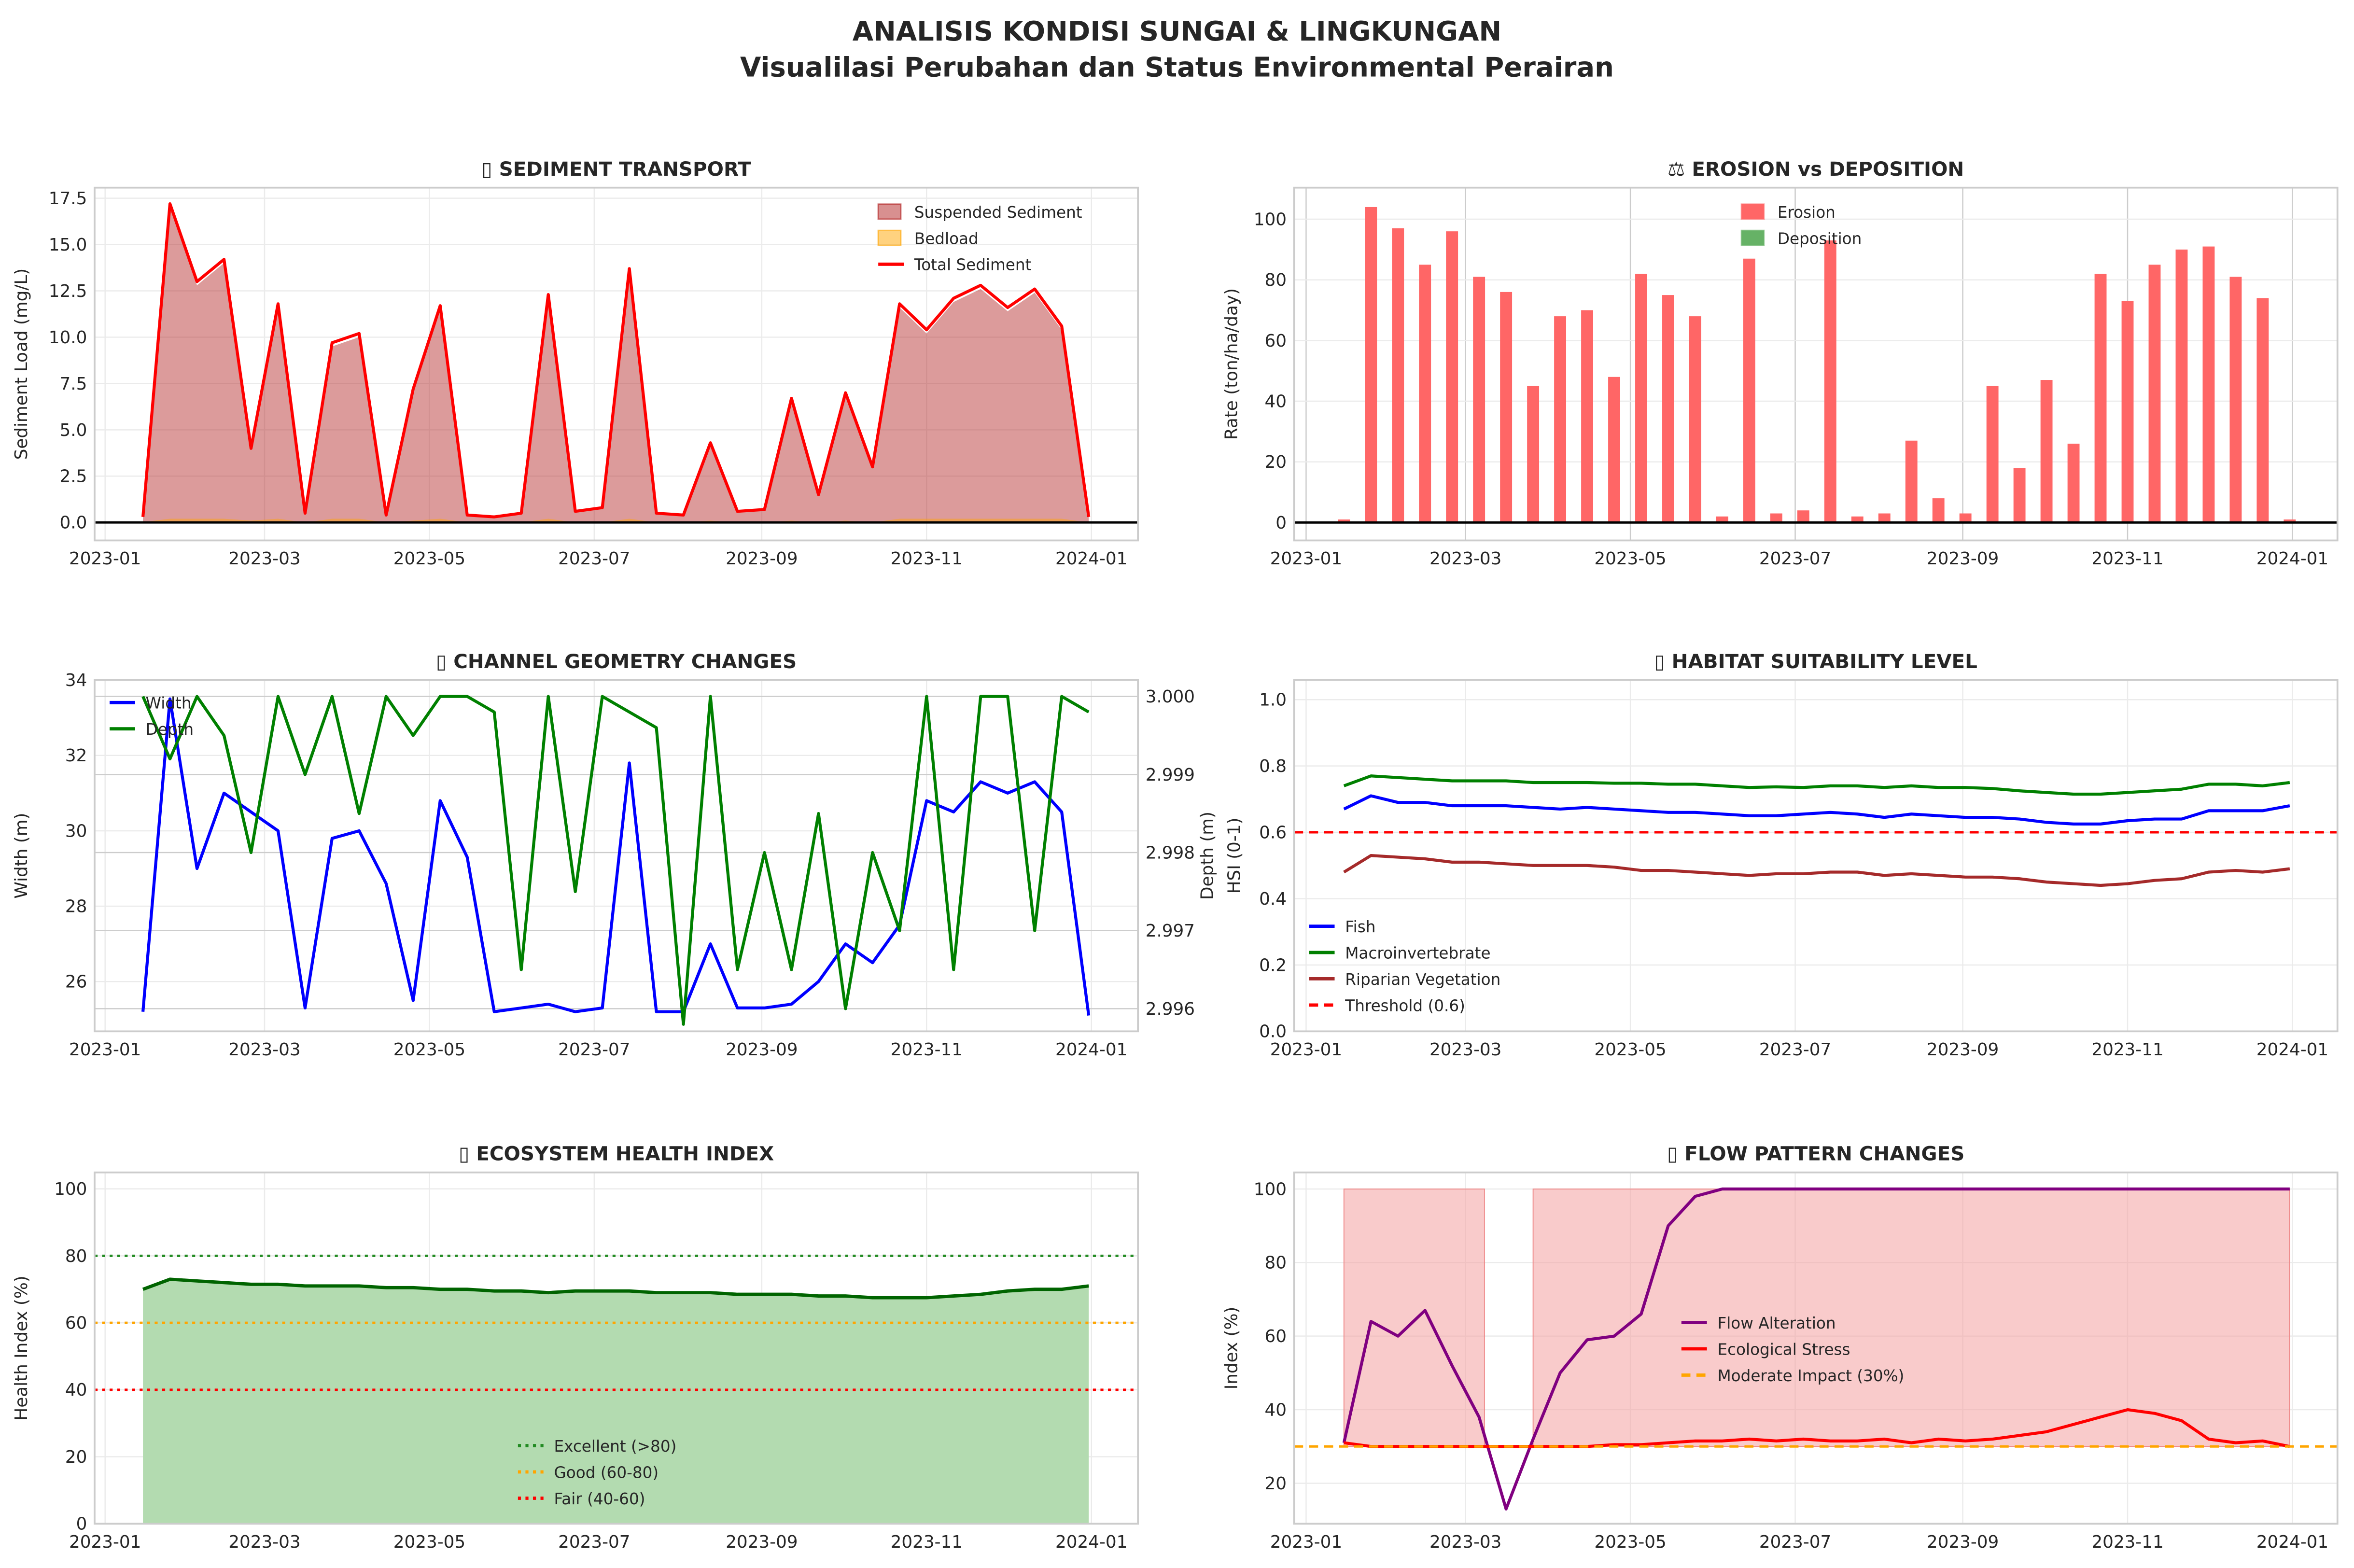 The image size is (2354, 1568). What do you see at coordinates (946, 239) in the screenshot?
I see `legend-label: Bedload` at bounding box center [946, 239].